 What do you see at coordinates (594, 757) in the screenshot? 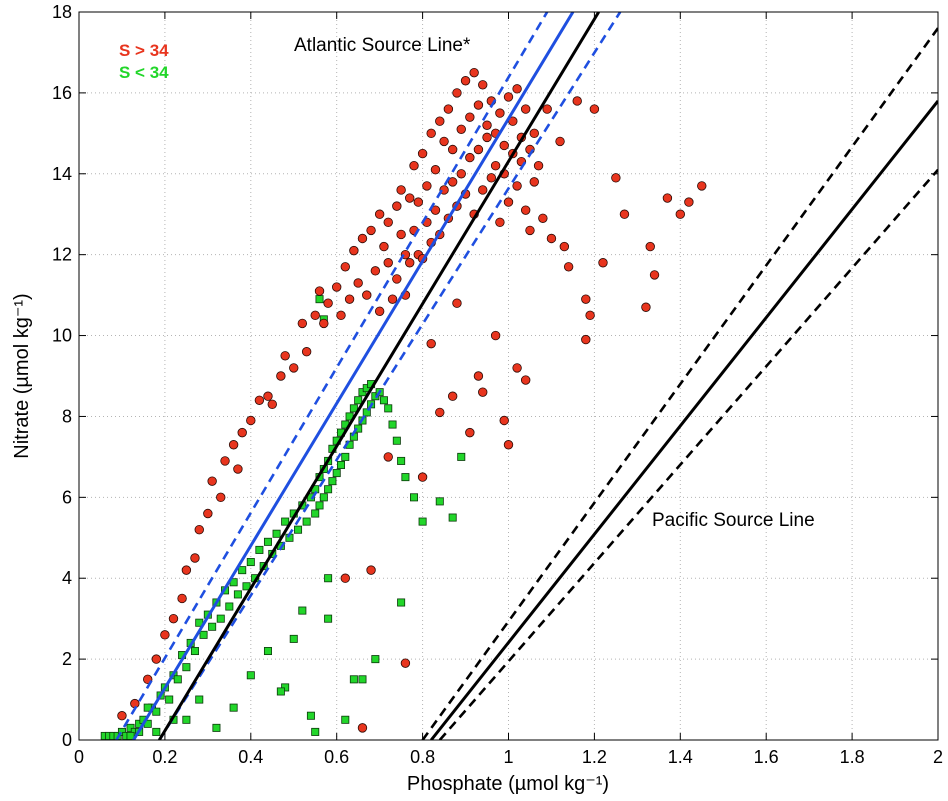
I see `x-tick-label: 1.2` at bounding box center [594, 757].